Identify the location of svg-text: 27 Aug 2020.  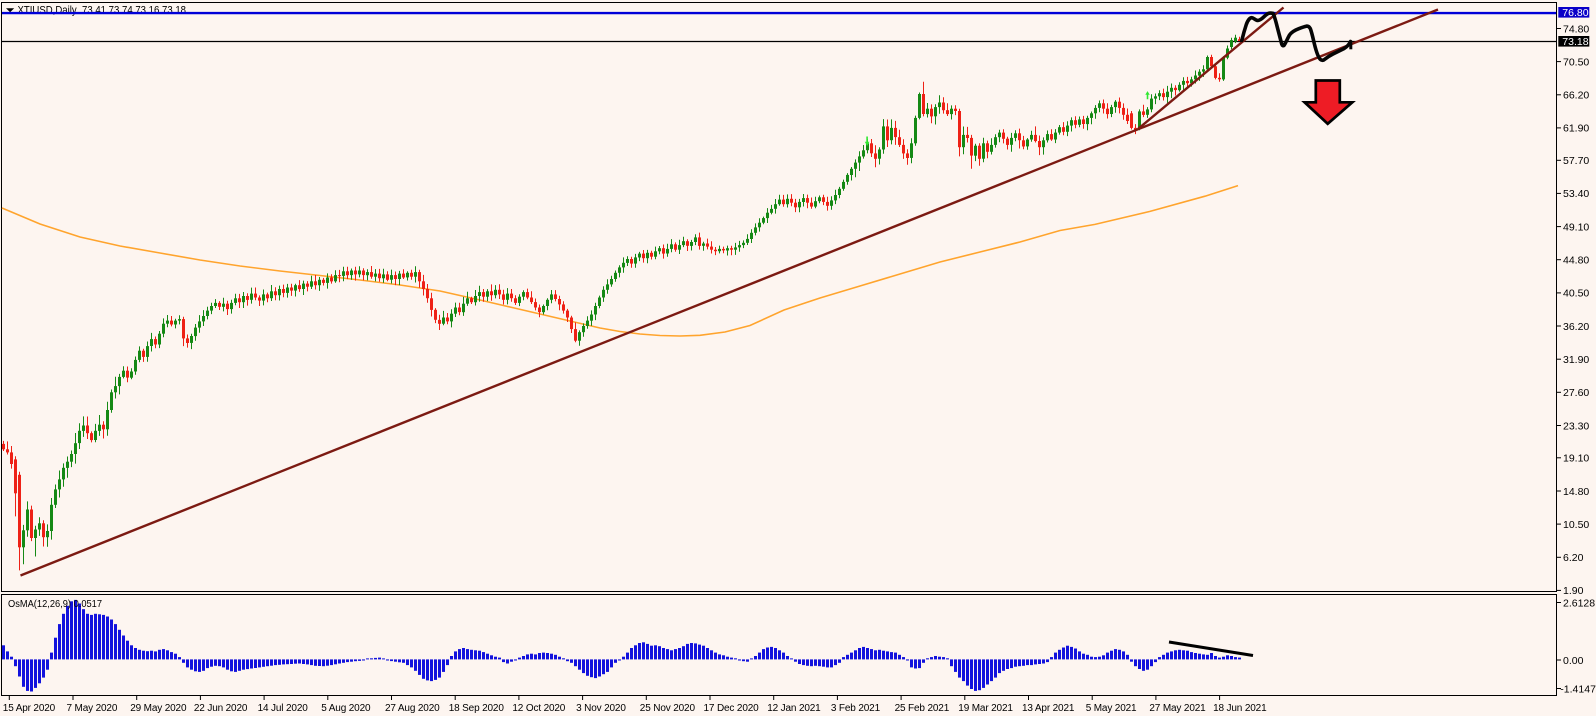
(412, 708).